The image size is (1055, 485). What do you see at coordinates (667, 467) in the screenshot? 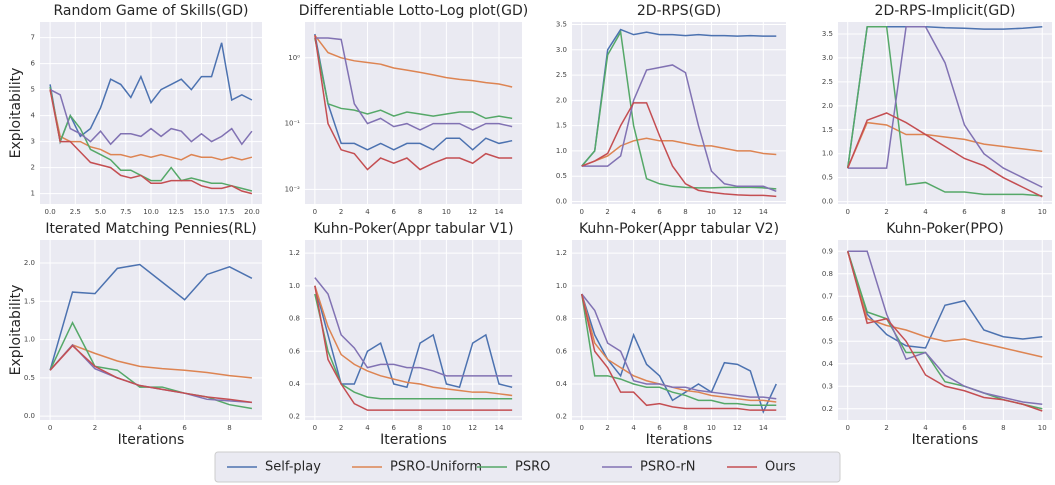
I see `legend-label: PSRO-rN` at bounding box center [667, 467].